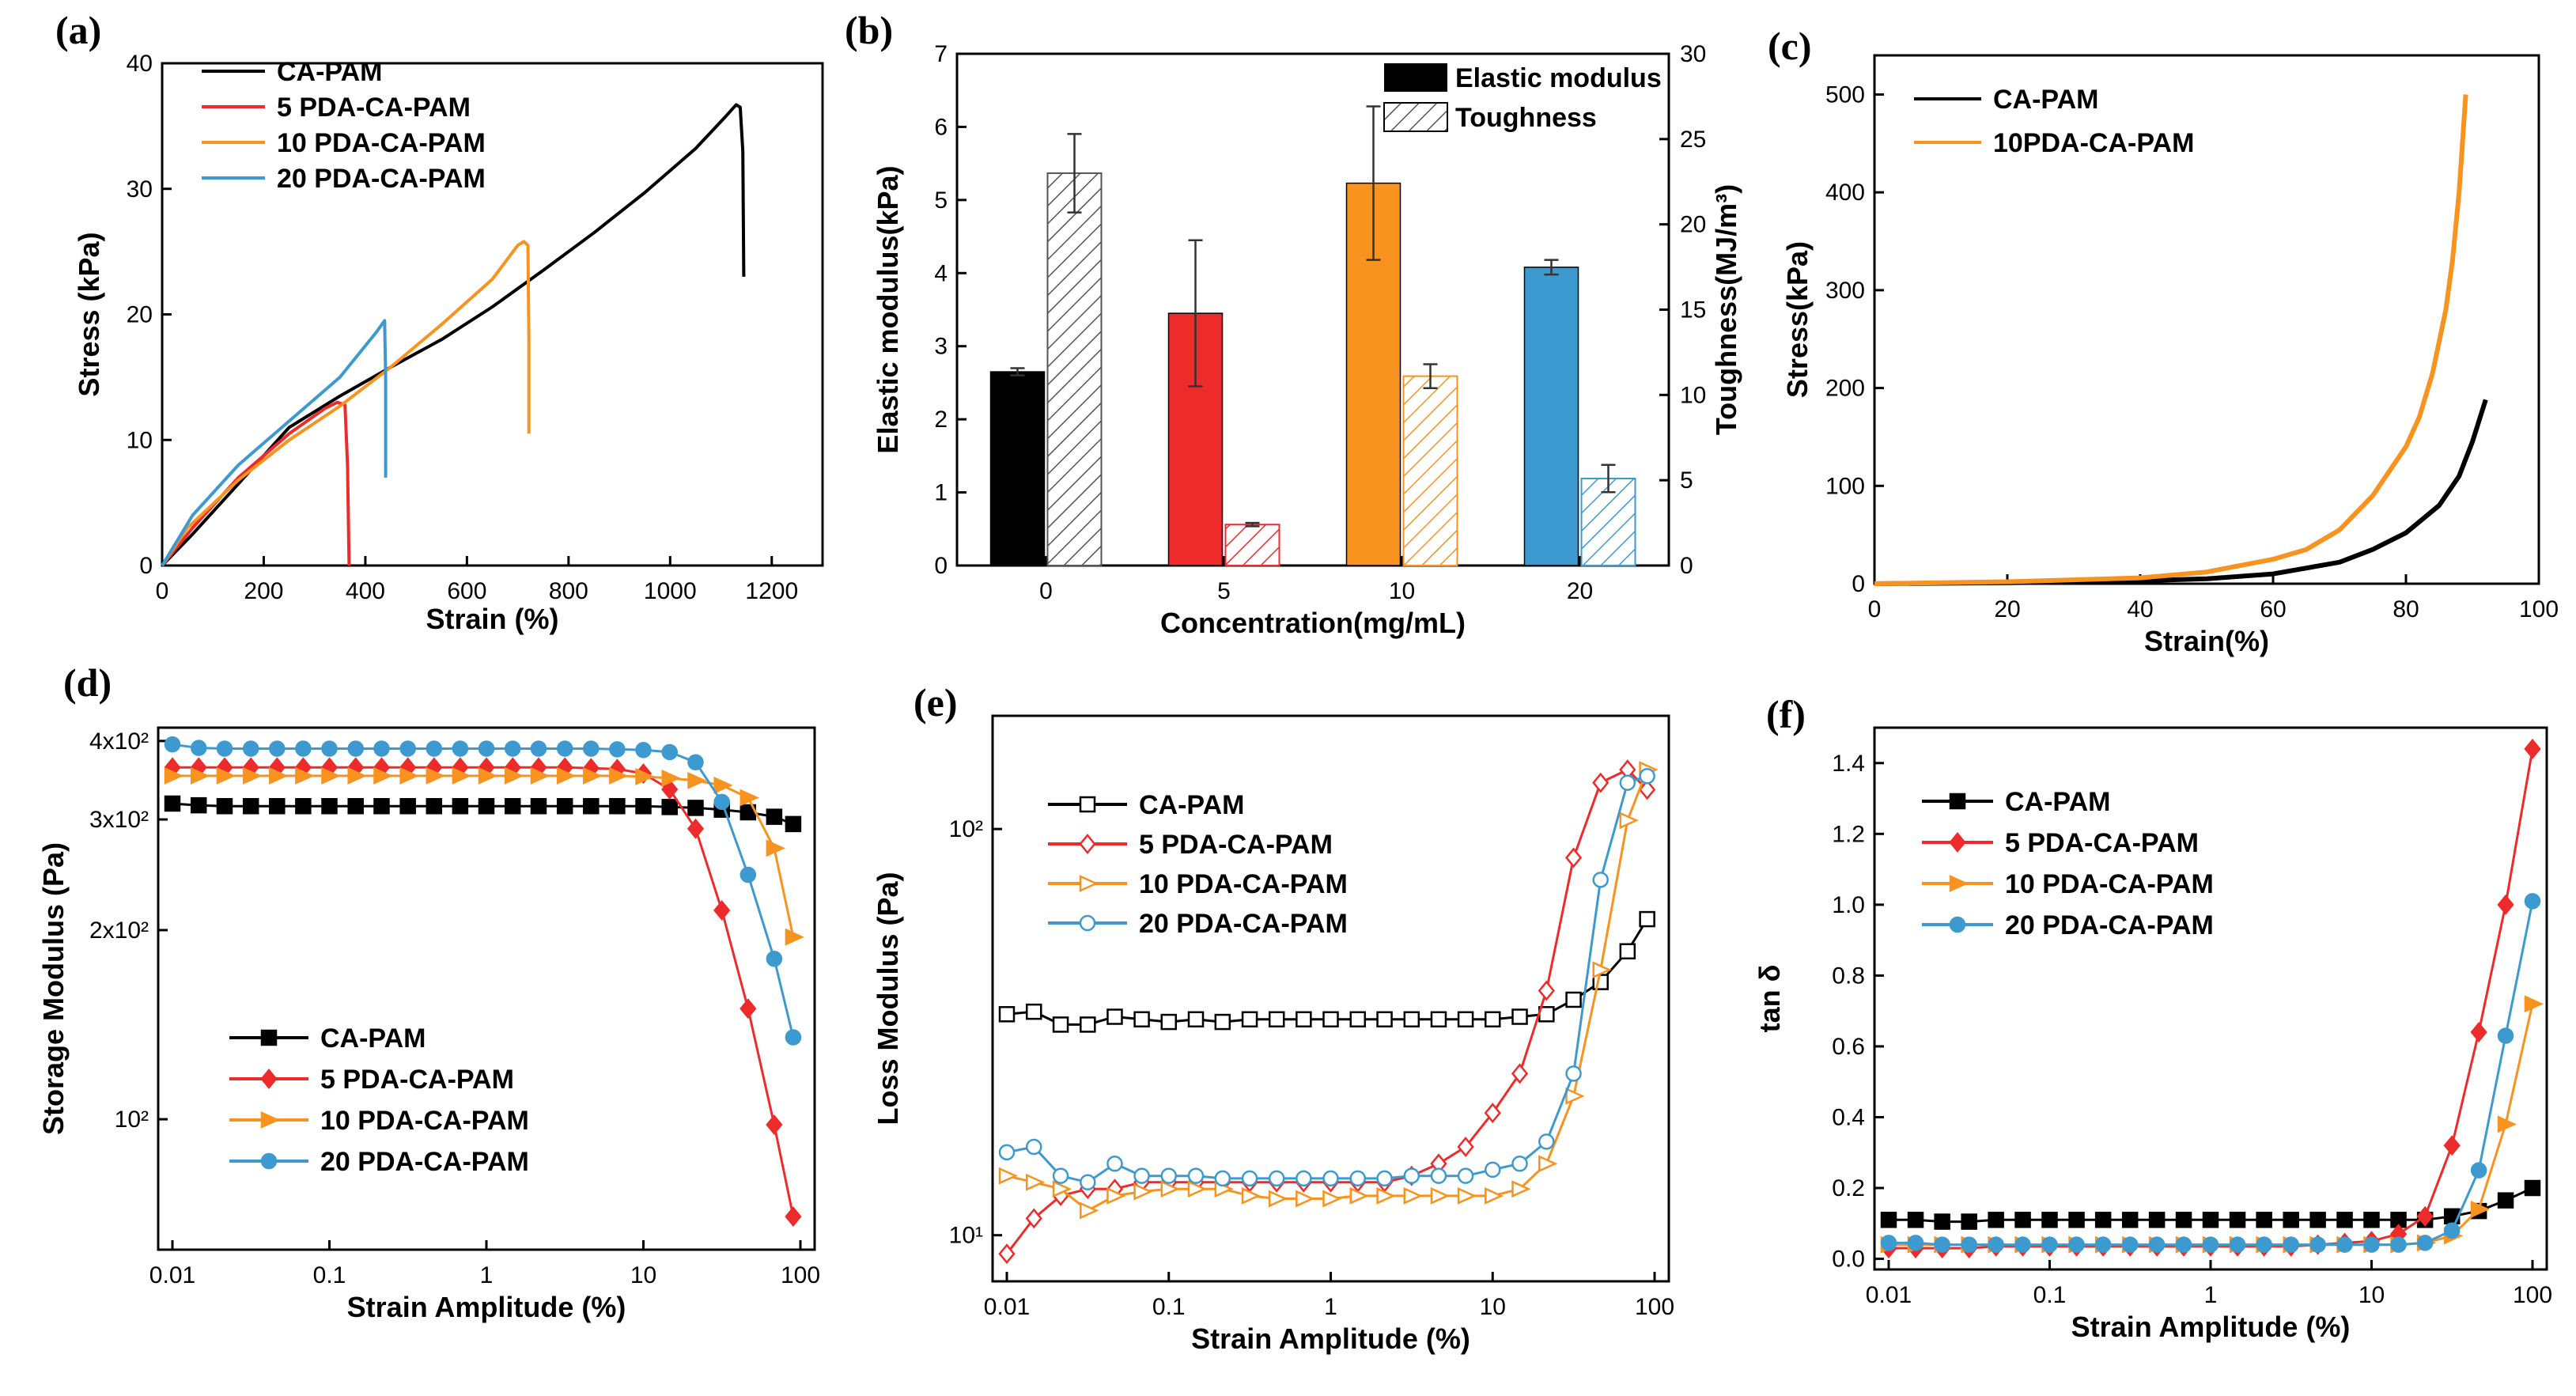 This screenshot has height=1396, width=2576. I want to click on y-tick-label: 1.0, so click(1848, 905).